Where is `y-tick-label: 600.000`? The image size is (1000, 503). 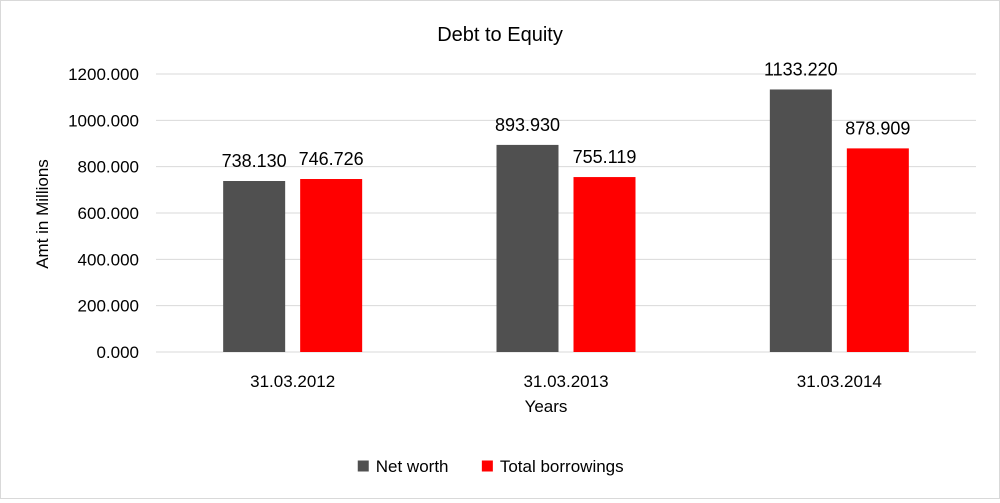 y-tick-label: 600.000 is located at coordinates (108, 213).